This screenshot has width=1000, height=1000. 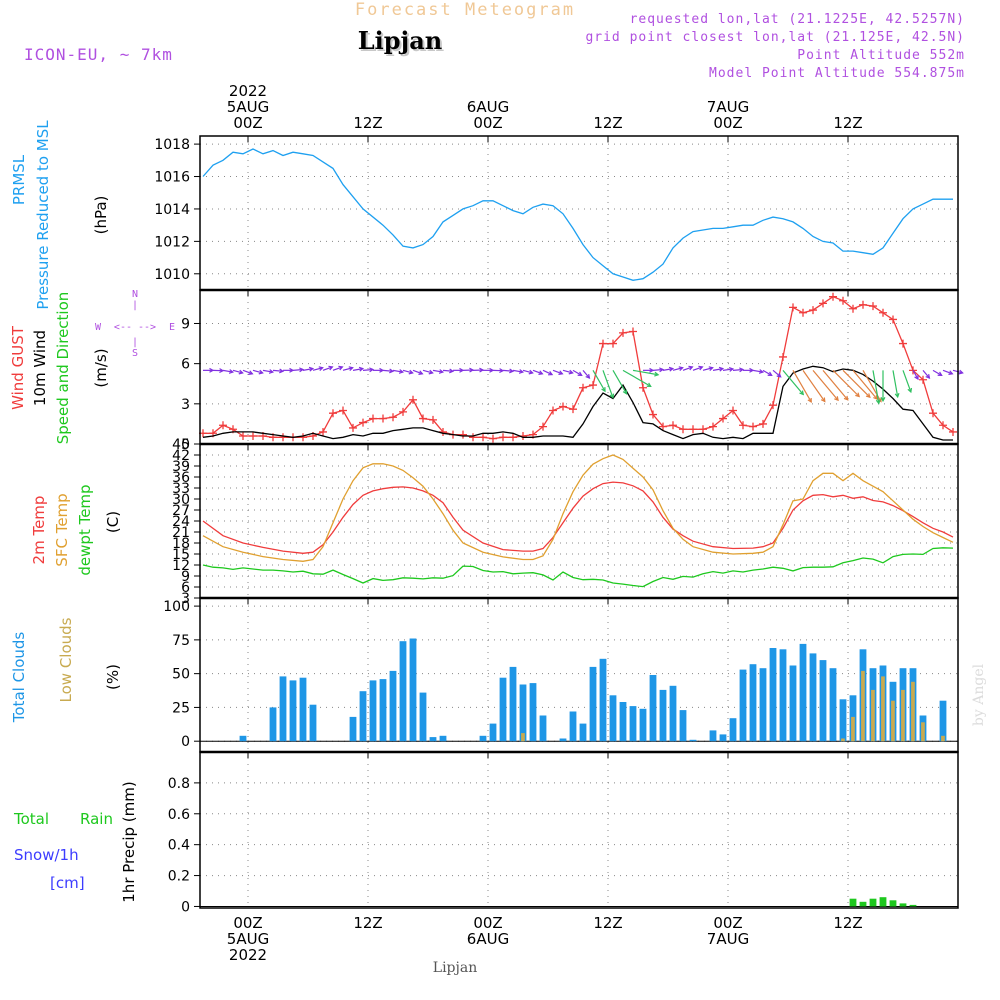 What do you see at coordinates (185, 365) in the screenshot?
I see `y-tick-label: 6` at bounding box center [185, 365].